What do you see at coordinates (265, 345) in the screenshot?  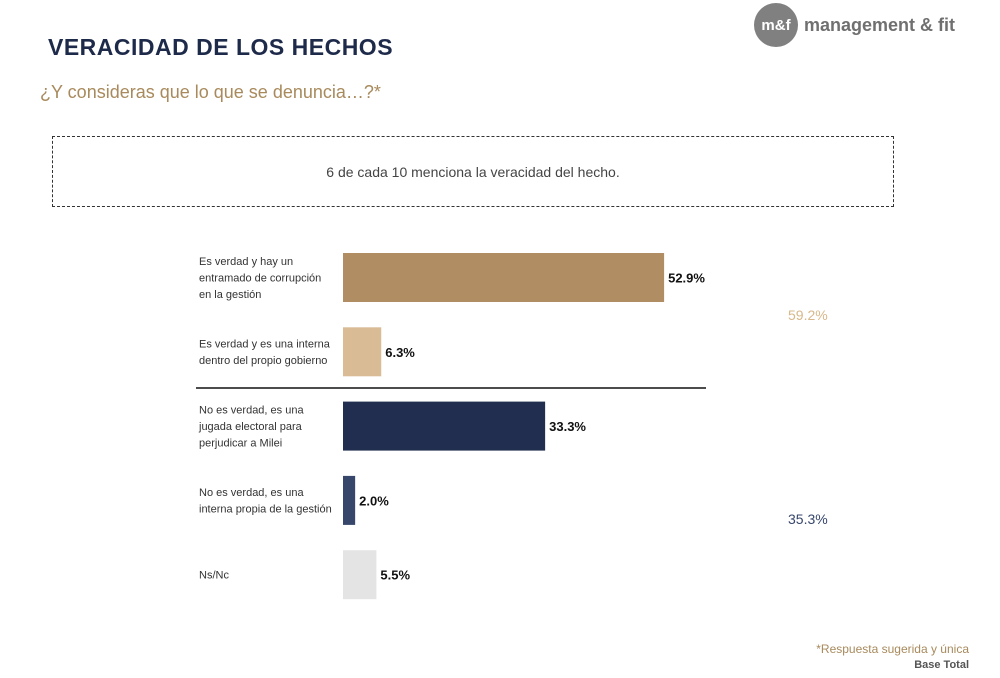 I see `category-label: Es verdad y es una interna` at bounding box center [265, 345].